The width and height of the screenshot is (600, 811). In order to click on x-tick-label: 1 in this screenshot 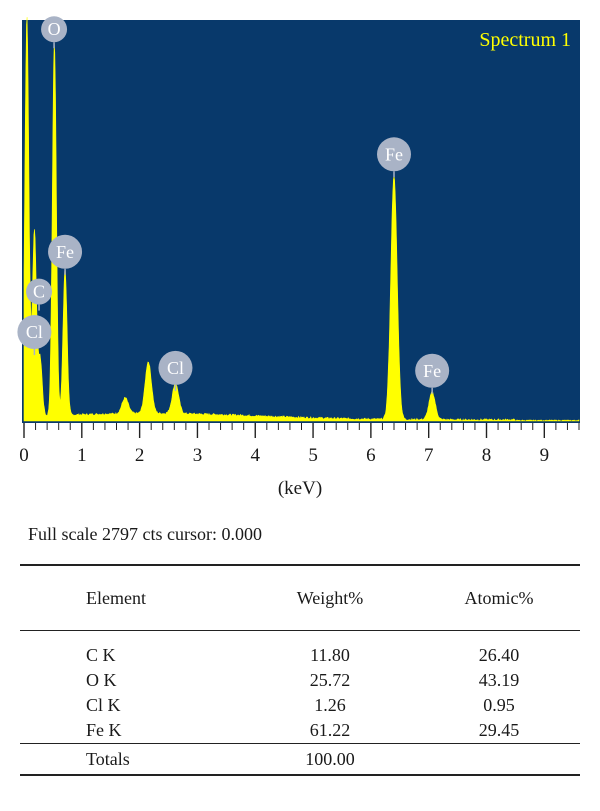, I will do `click(82, 455)`.